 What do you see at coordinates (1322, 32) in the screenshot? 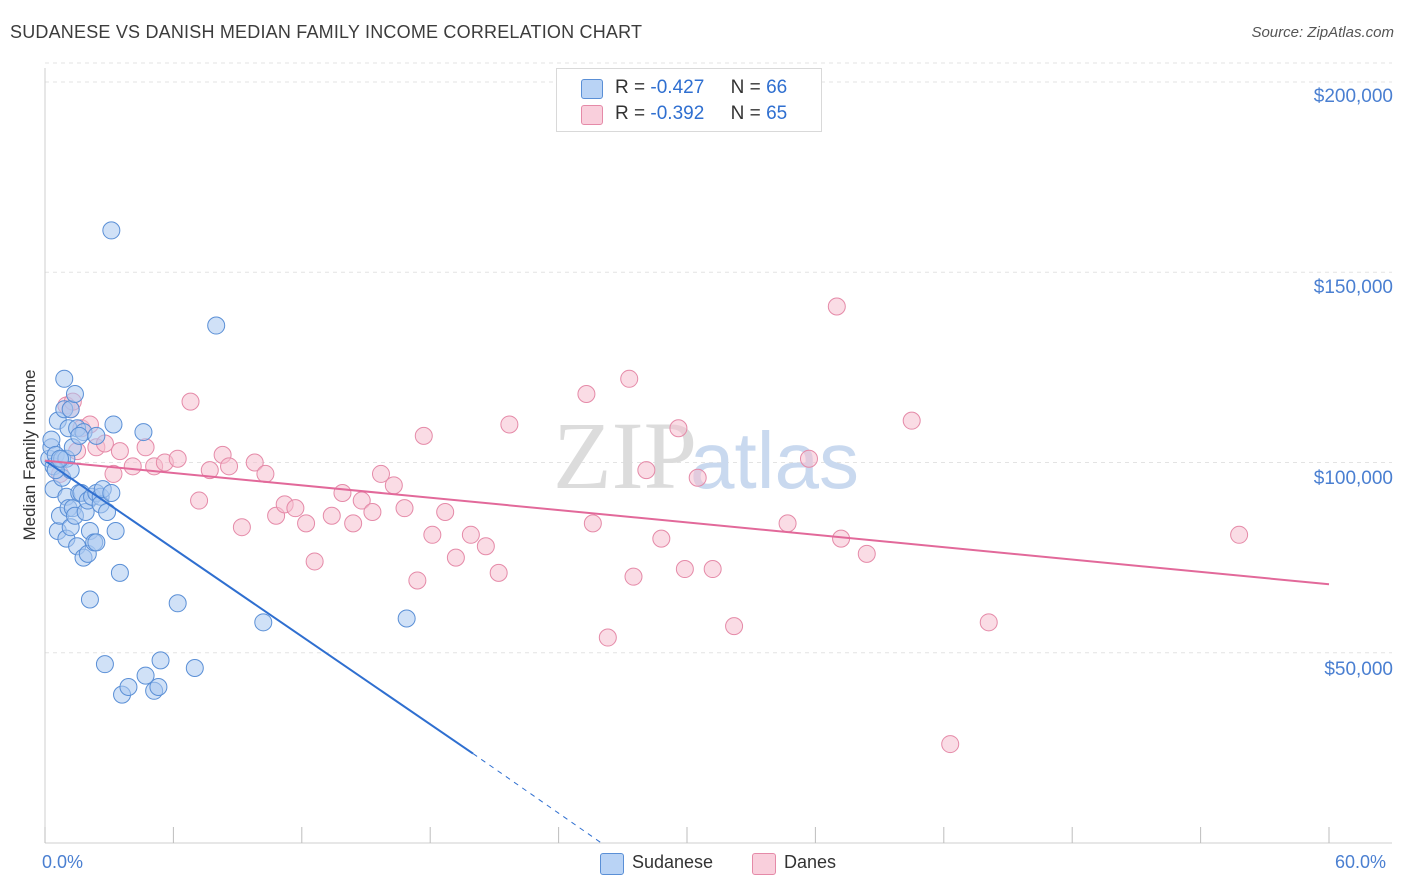
I see `source-credit: Source: ZipAtlas.com` at bounding box center [1322, 32].